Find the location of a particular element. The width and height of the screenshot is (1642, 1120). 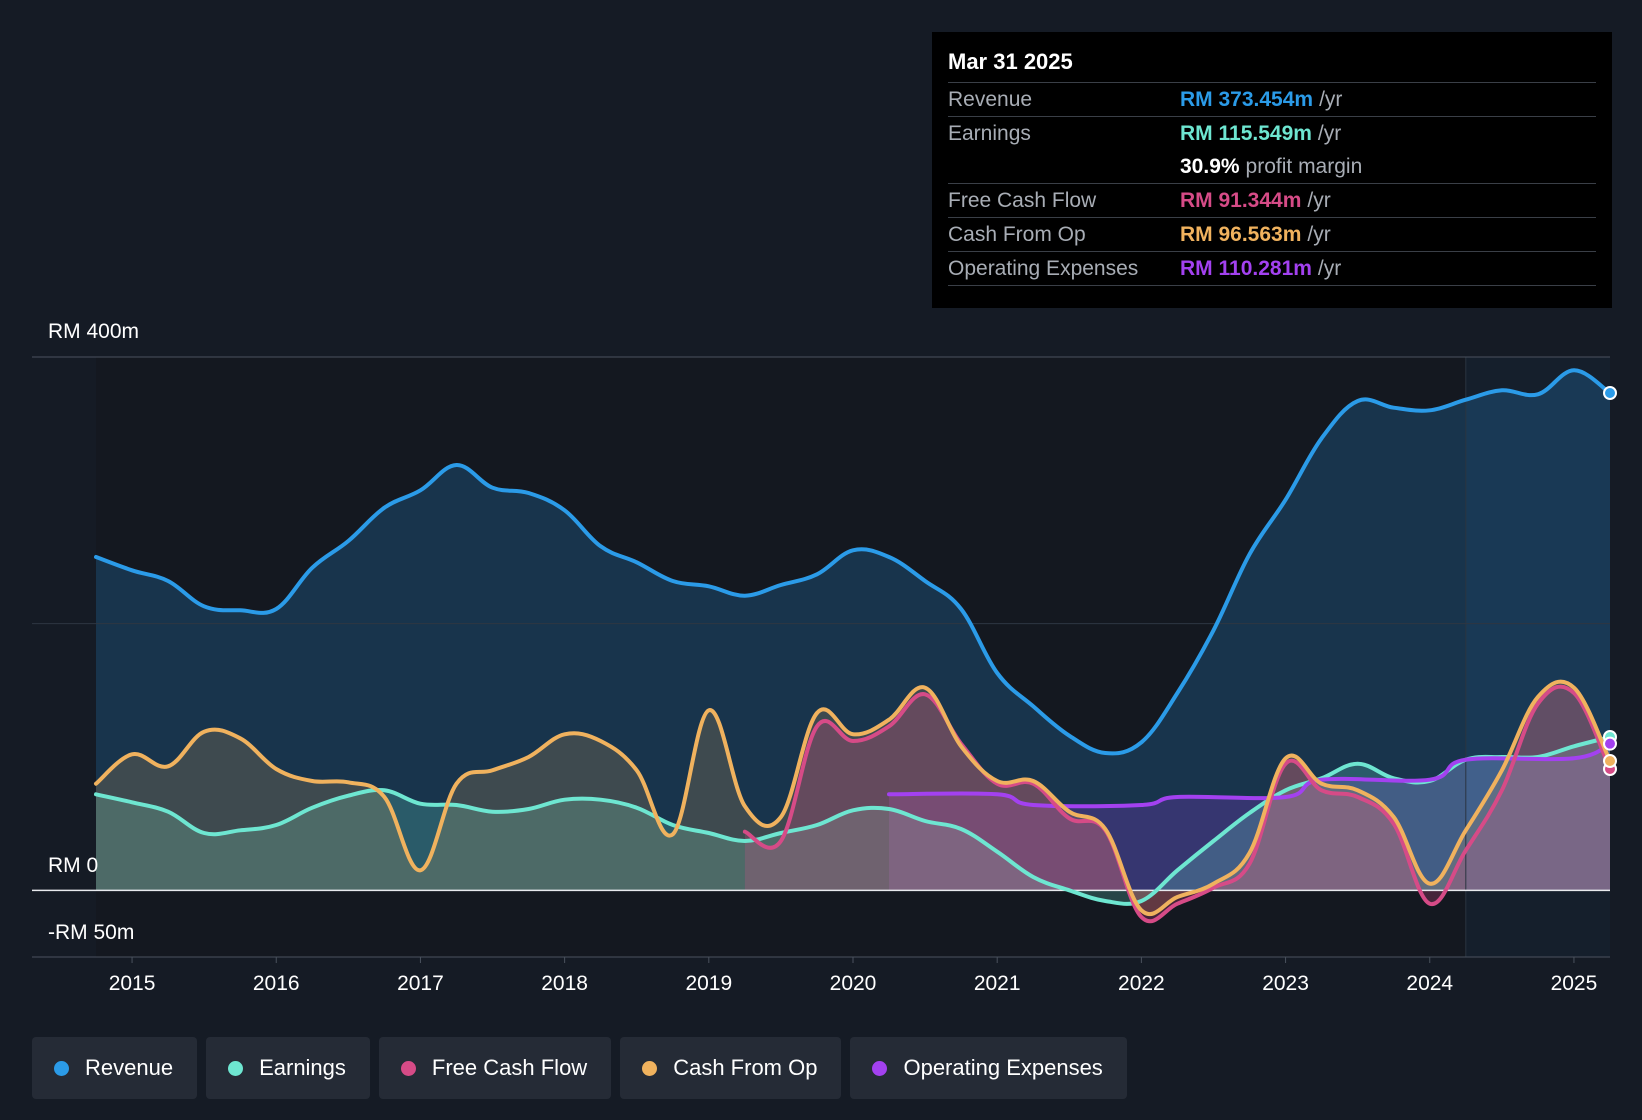

highlight-region is located at coordinates (1537, 657).